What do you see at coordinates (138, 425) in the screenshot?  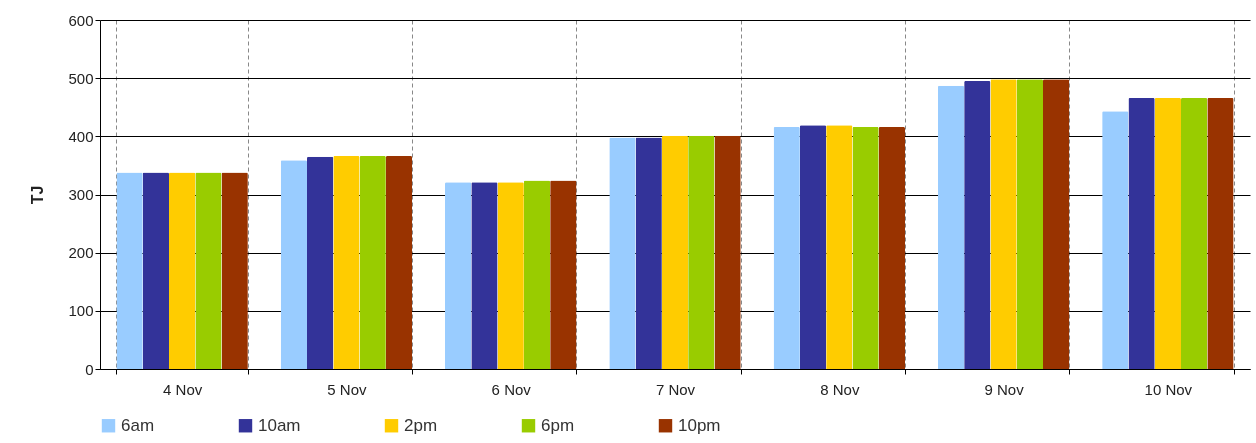 I see `legend-label: 6am` at bounding box center [138, 425].